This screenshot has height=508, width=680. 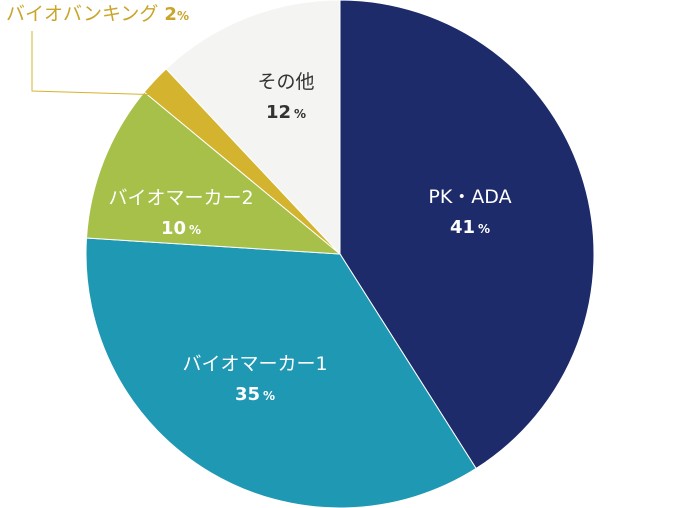 I want to click on label-name-other: その他, so click(x=285, y=82).